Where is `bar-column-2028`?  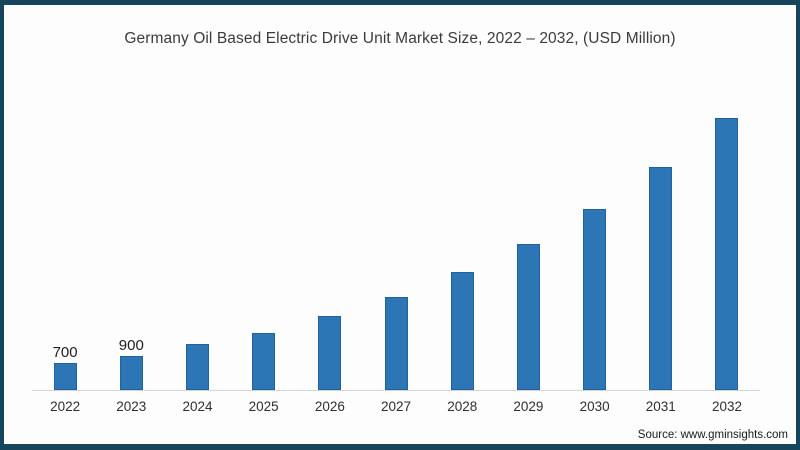 bar-column-2028 is located at coordinates (462, 331).